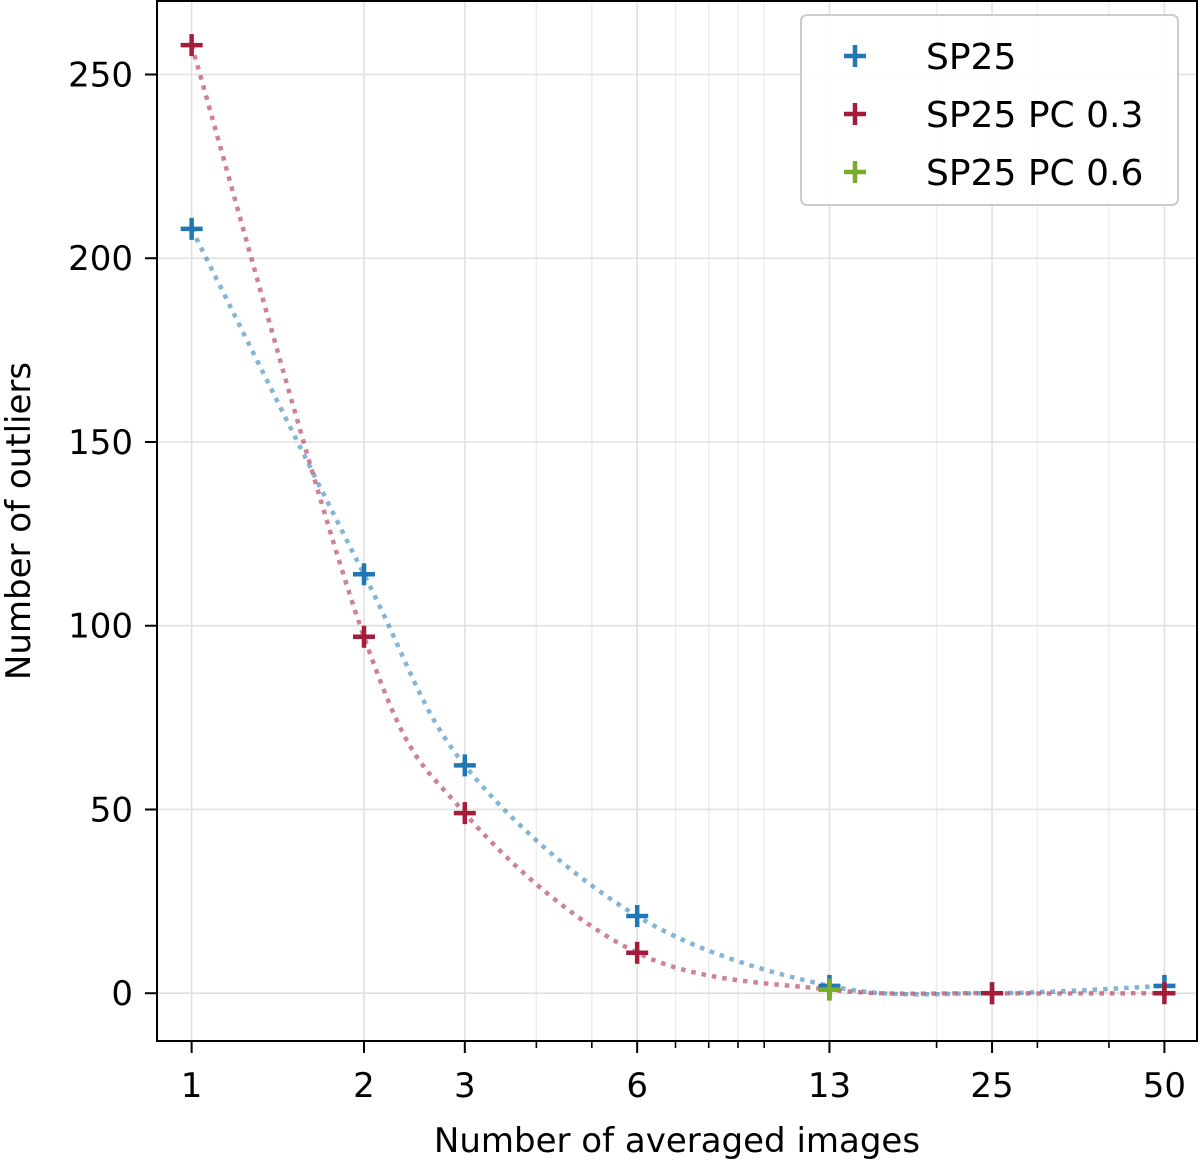 The height and width of the screenshot is (1162, 1200). I want to click on x-tick-label: 13, so click(829, 1086).